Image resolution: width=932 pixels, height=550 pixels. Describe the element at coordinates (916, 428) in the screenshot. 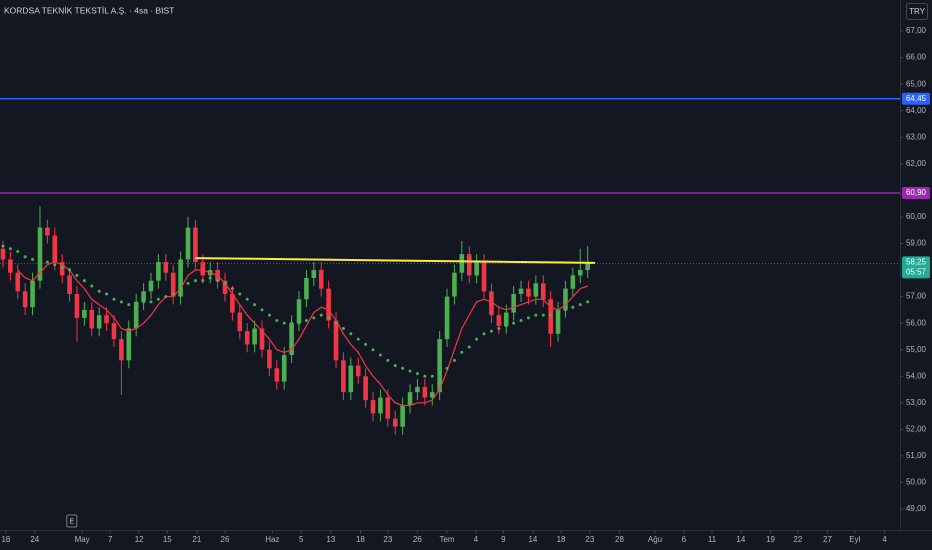

I see `y-tick-label: 52,00` at that location.